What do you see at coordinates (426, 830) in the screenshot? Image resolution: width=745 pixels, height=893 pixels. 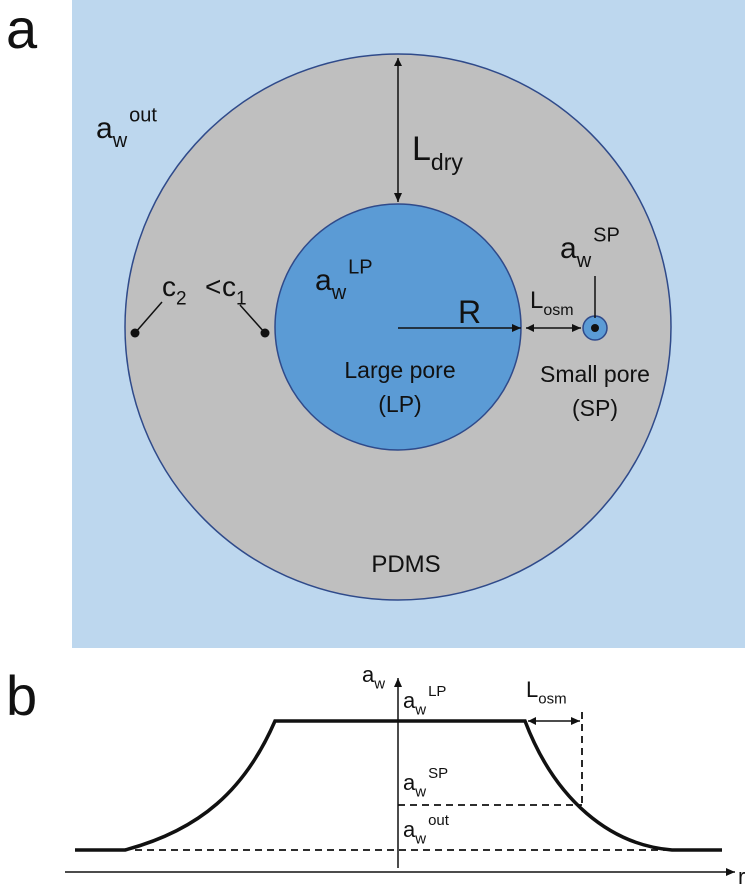 I see `out-level-label: awout` at bounding box center [426, 830].